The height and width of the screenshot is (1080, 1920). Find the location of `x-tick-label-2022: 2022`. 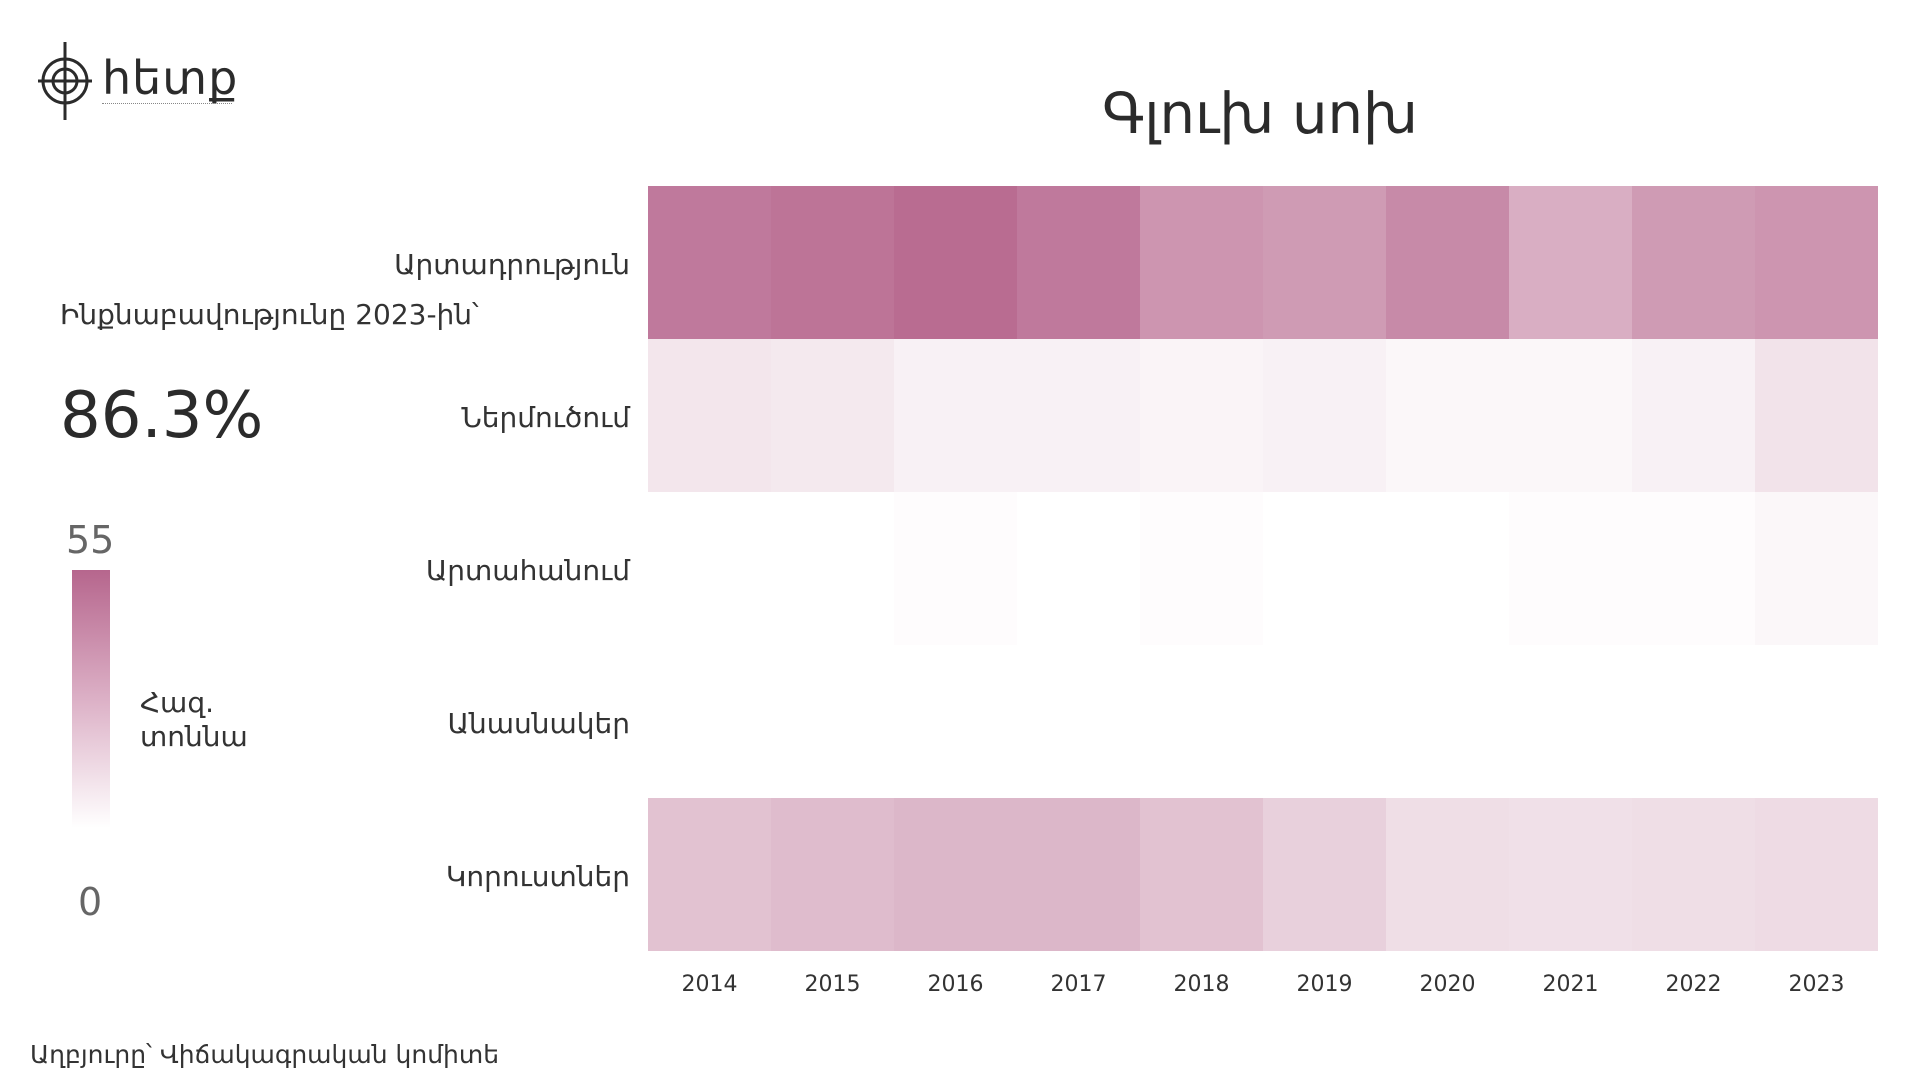

x-tick-label-2022: 2022 is located at coordinates (1694, 984).